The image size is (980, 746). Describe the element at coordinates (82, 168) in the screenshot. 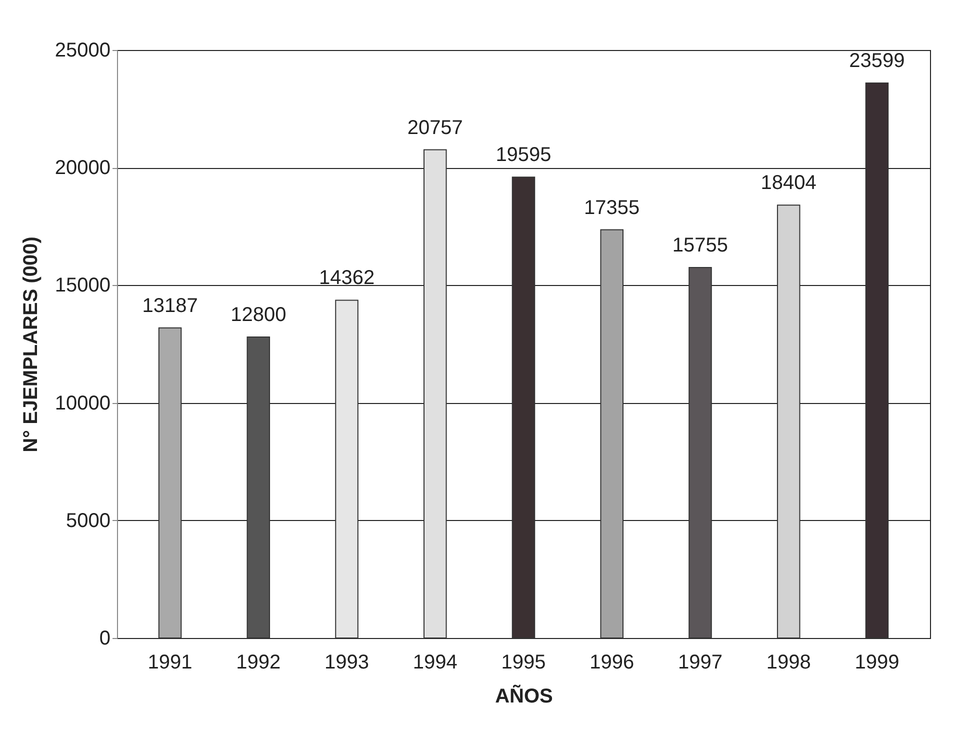

I see `y-tick-label: 20000` at that location.